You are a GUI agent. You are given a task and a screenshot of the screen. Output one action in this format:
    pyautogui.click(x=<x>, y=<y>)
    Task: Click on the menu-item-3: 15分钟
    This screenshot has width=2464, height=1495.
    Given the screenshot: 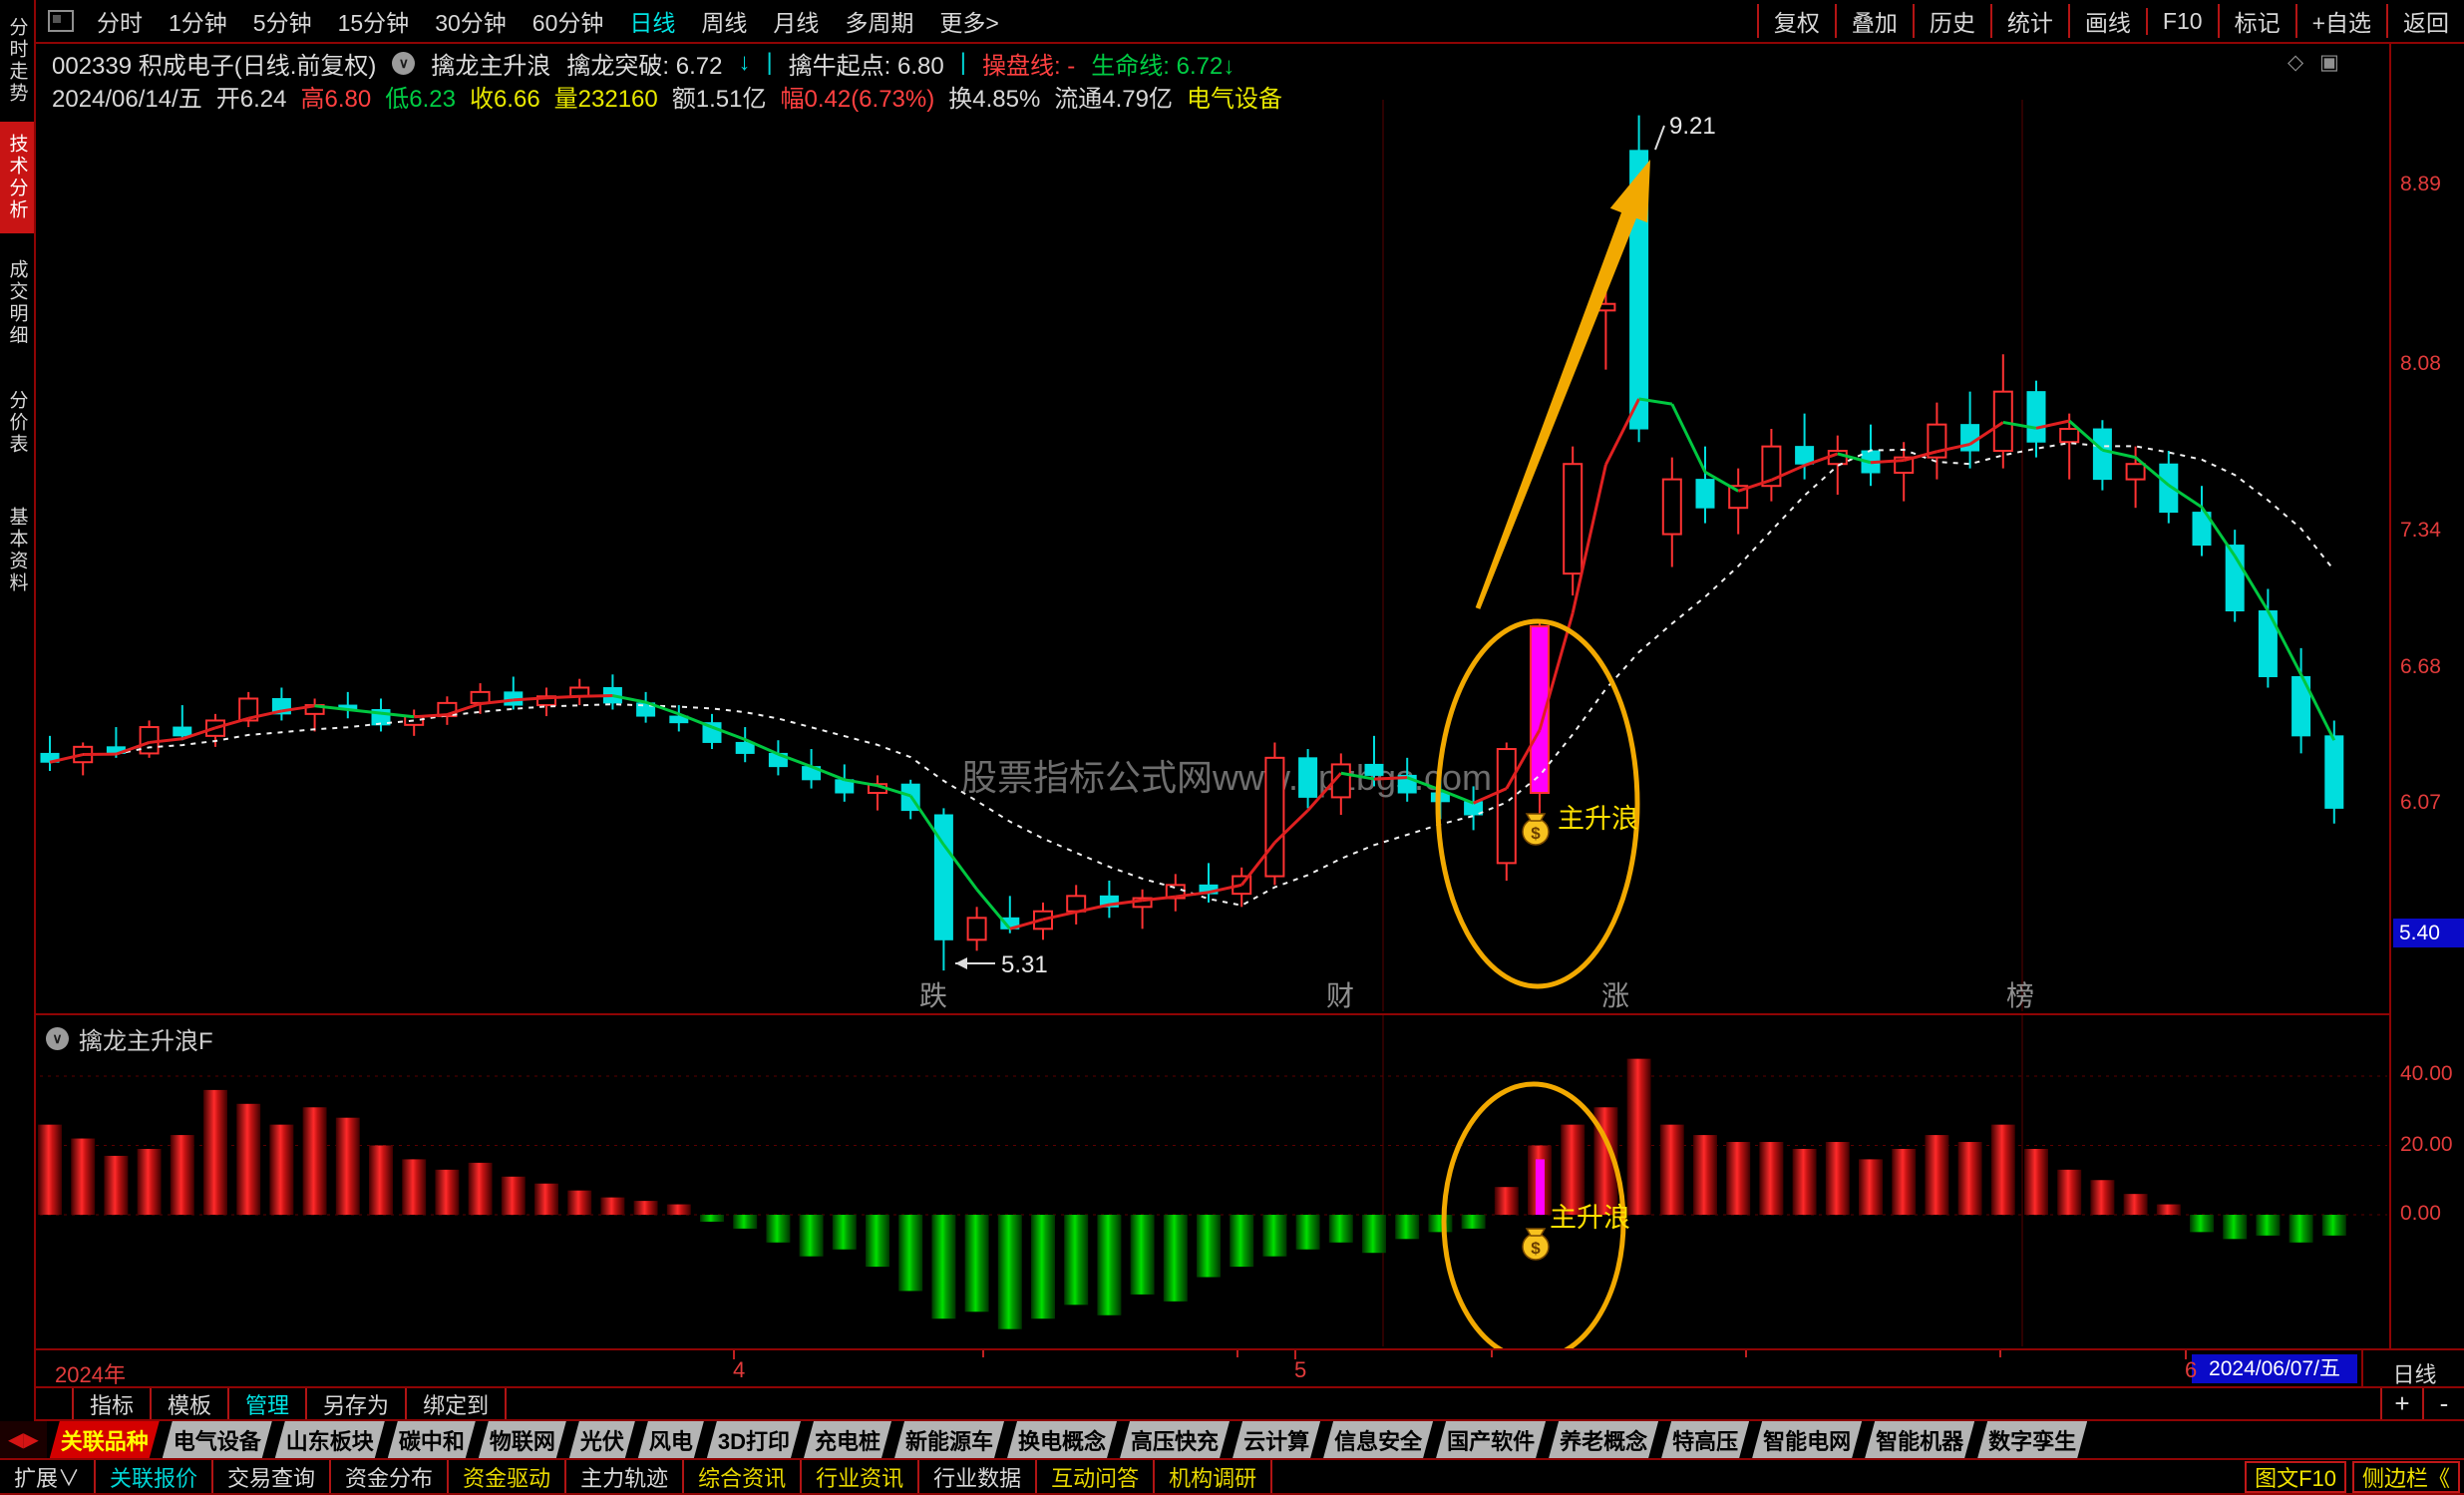 What is the action you would take?
    pyautogui.click(x=373, y=23)
    